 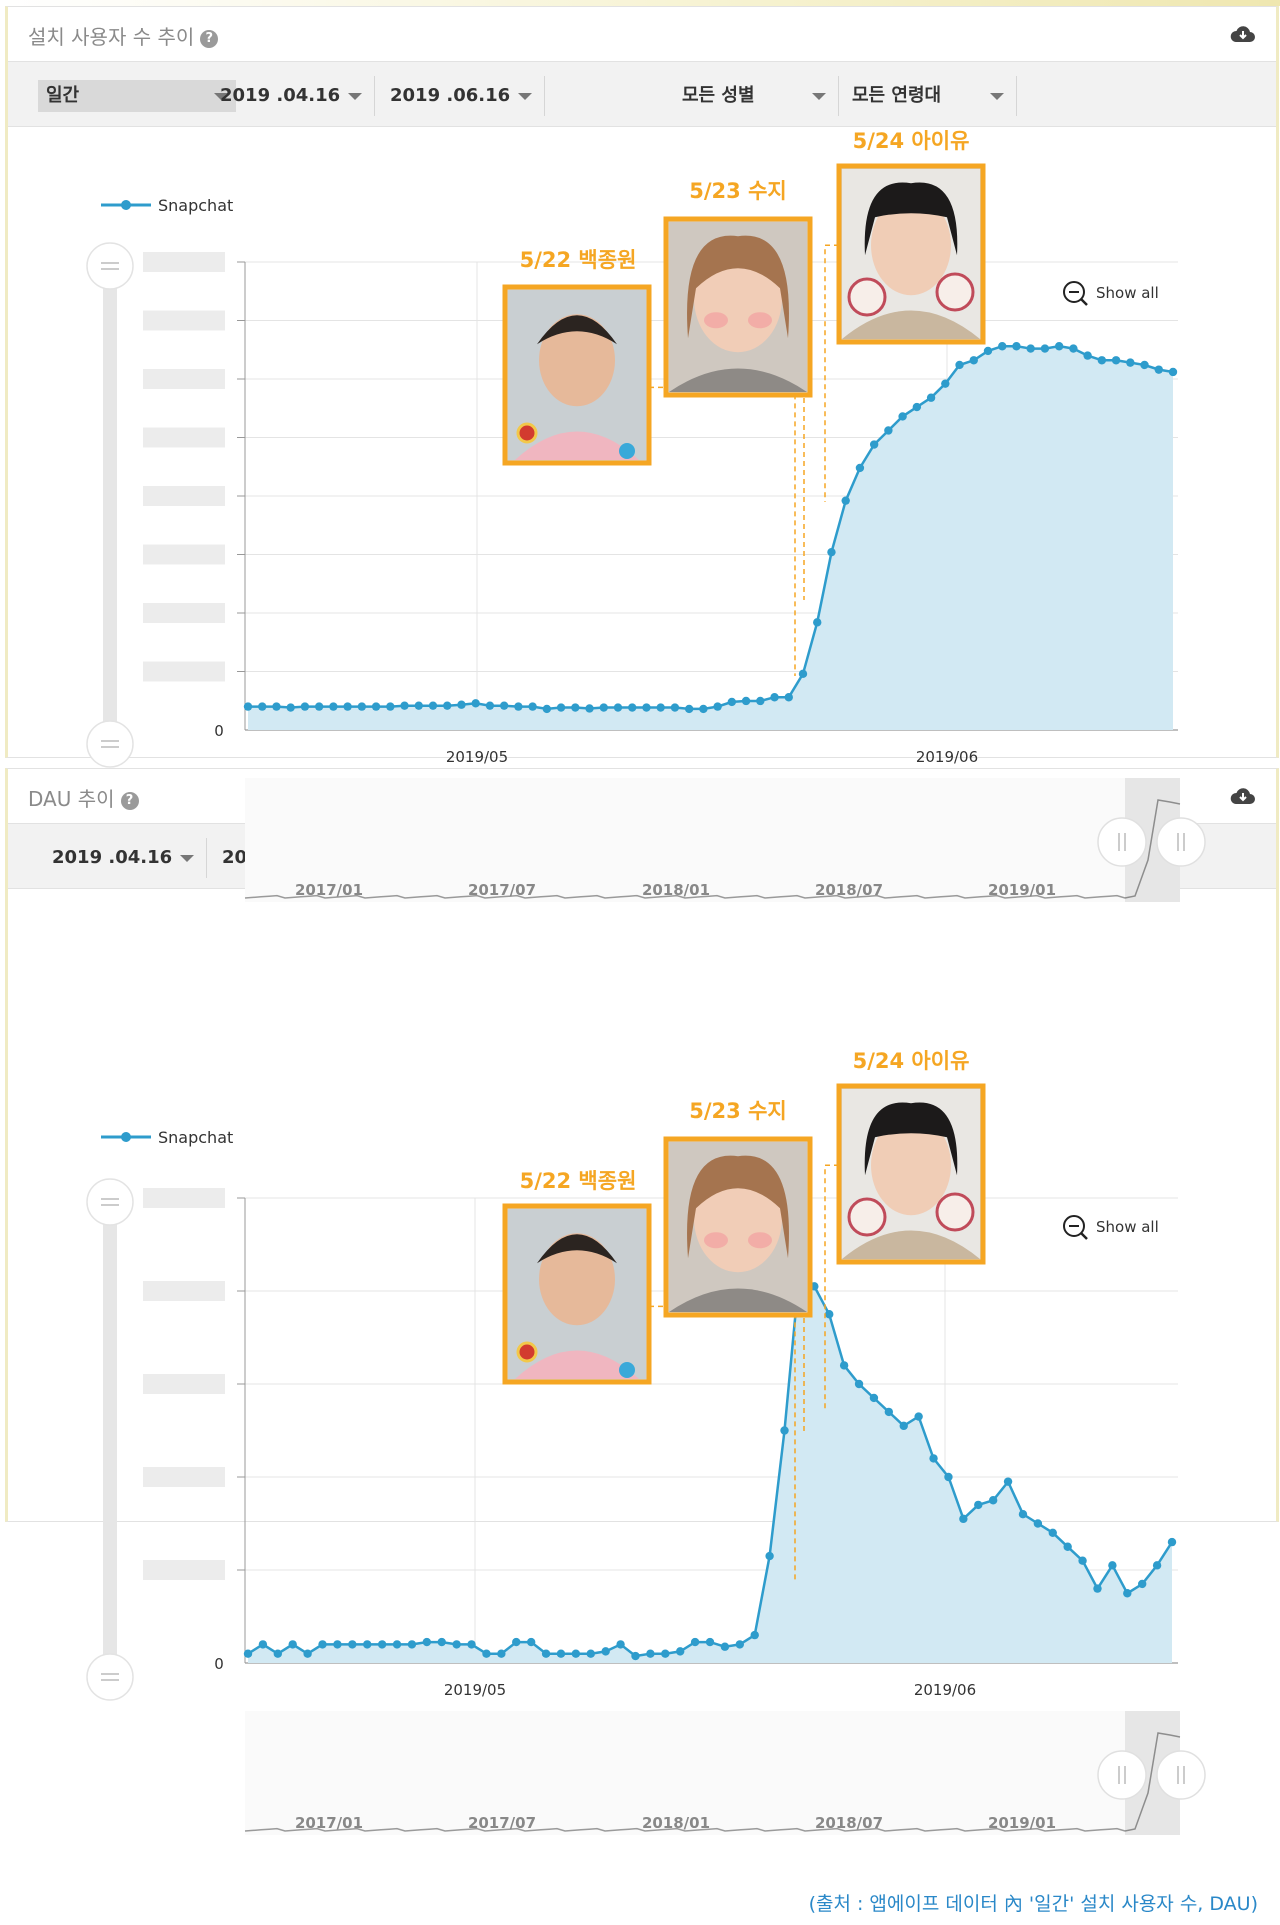 I want to click on y-slider-top-handle, so click(x=110, y=266).